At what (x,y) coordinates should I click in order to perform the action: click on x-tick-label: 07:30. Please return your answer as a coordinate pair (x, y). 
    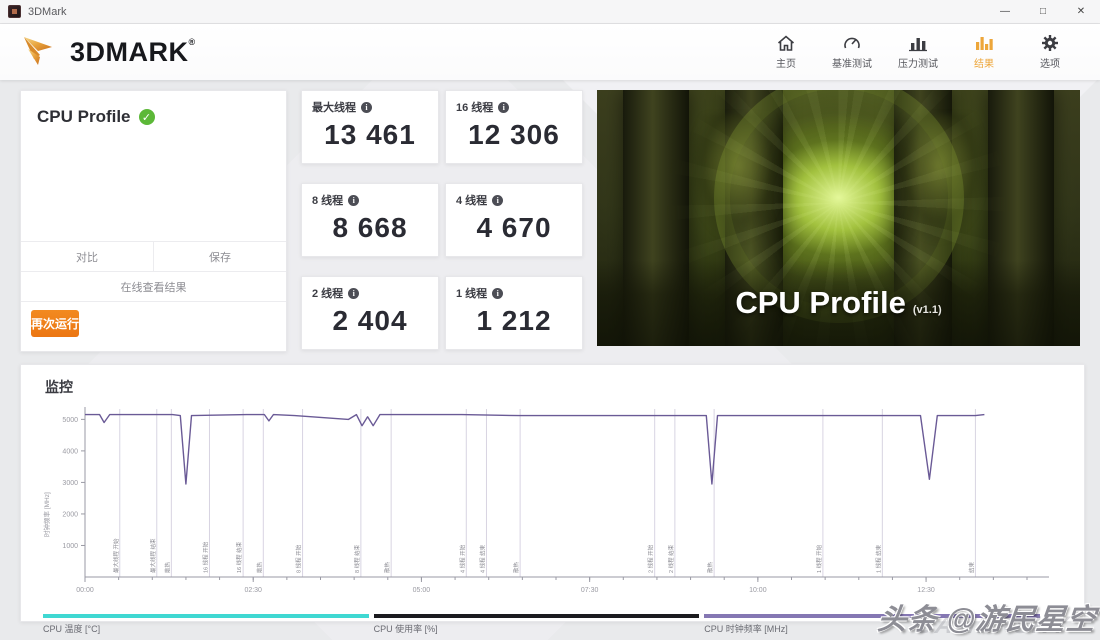
    Looking at the image, I should click on (590, 590).